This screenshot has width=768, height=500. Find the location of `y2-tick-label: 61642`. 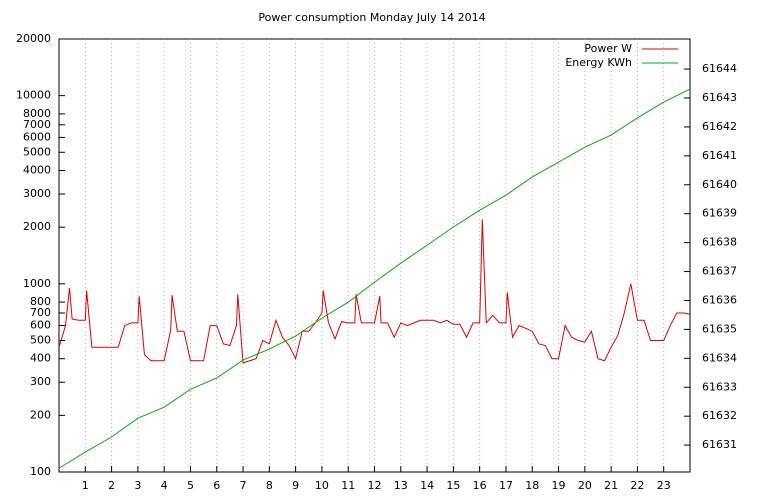

y2-tick-label: 61642 is located at coordinates (719, 126).